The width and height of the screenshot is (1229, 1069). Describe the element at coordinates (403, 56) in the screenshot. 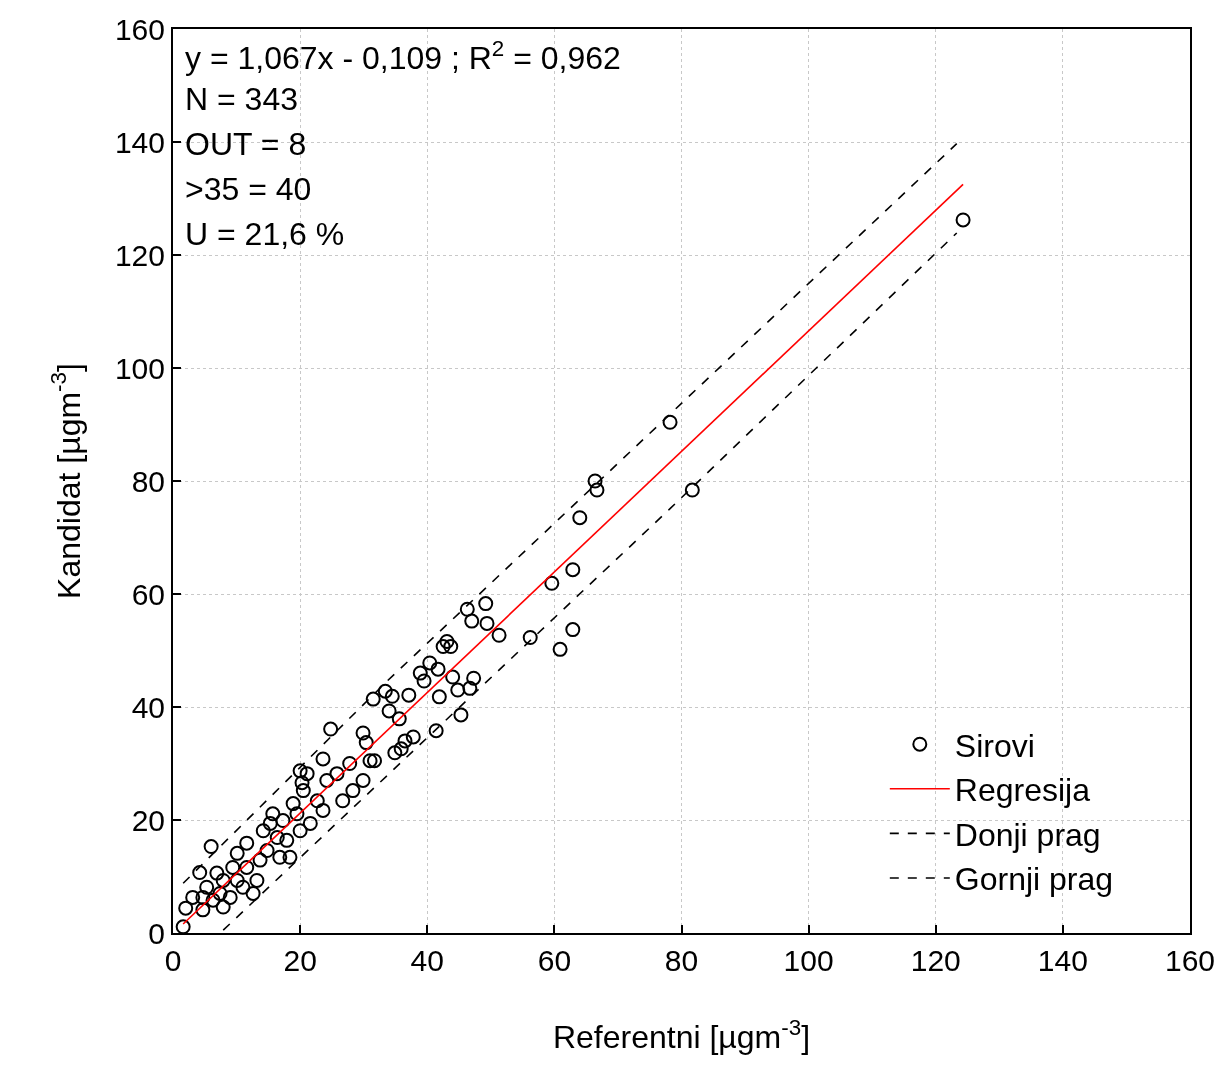

I see `annotation: y = 1,067x - 0,109 ; R$^{2}$ = 0,962` at that location.